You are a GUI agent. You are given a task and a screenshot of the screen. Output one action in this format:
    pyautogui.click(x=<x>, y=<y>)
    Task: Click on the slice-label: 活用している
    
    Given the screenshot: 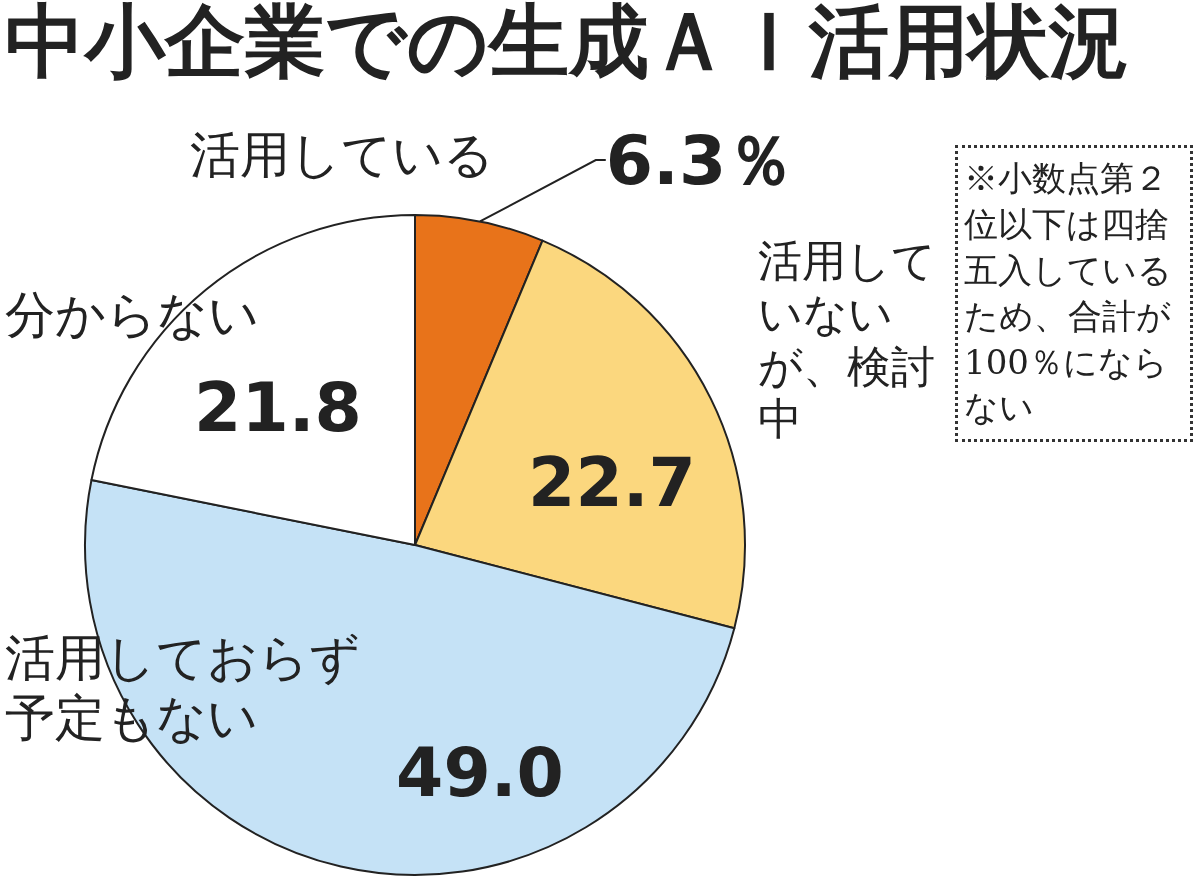 What is the action you would take?
    pyautogui.click(x=342, y=155)
    